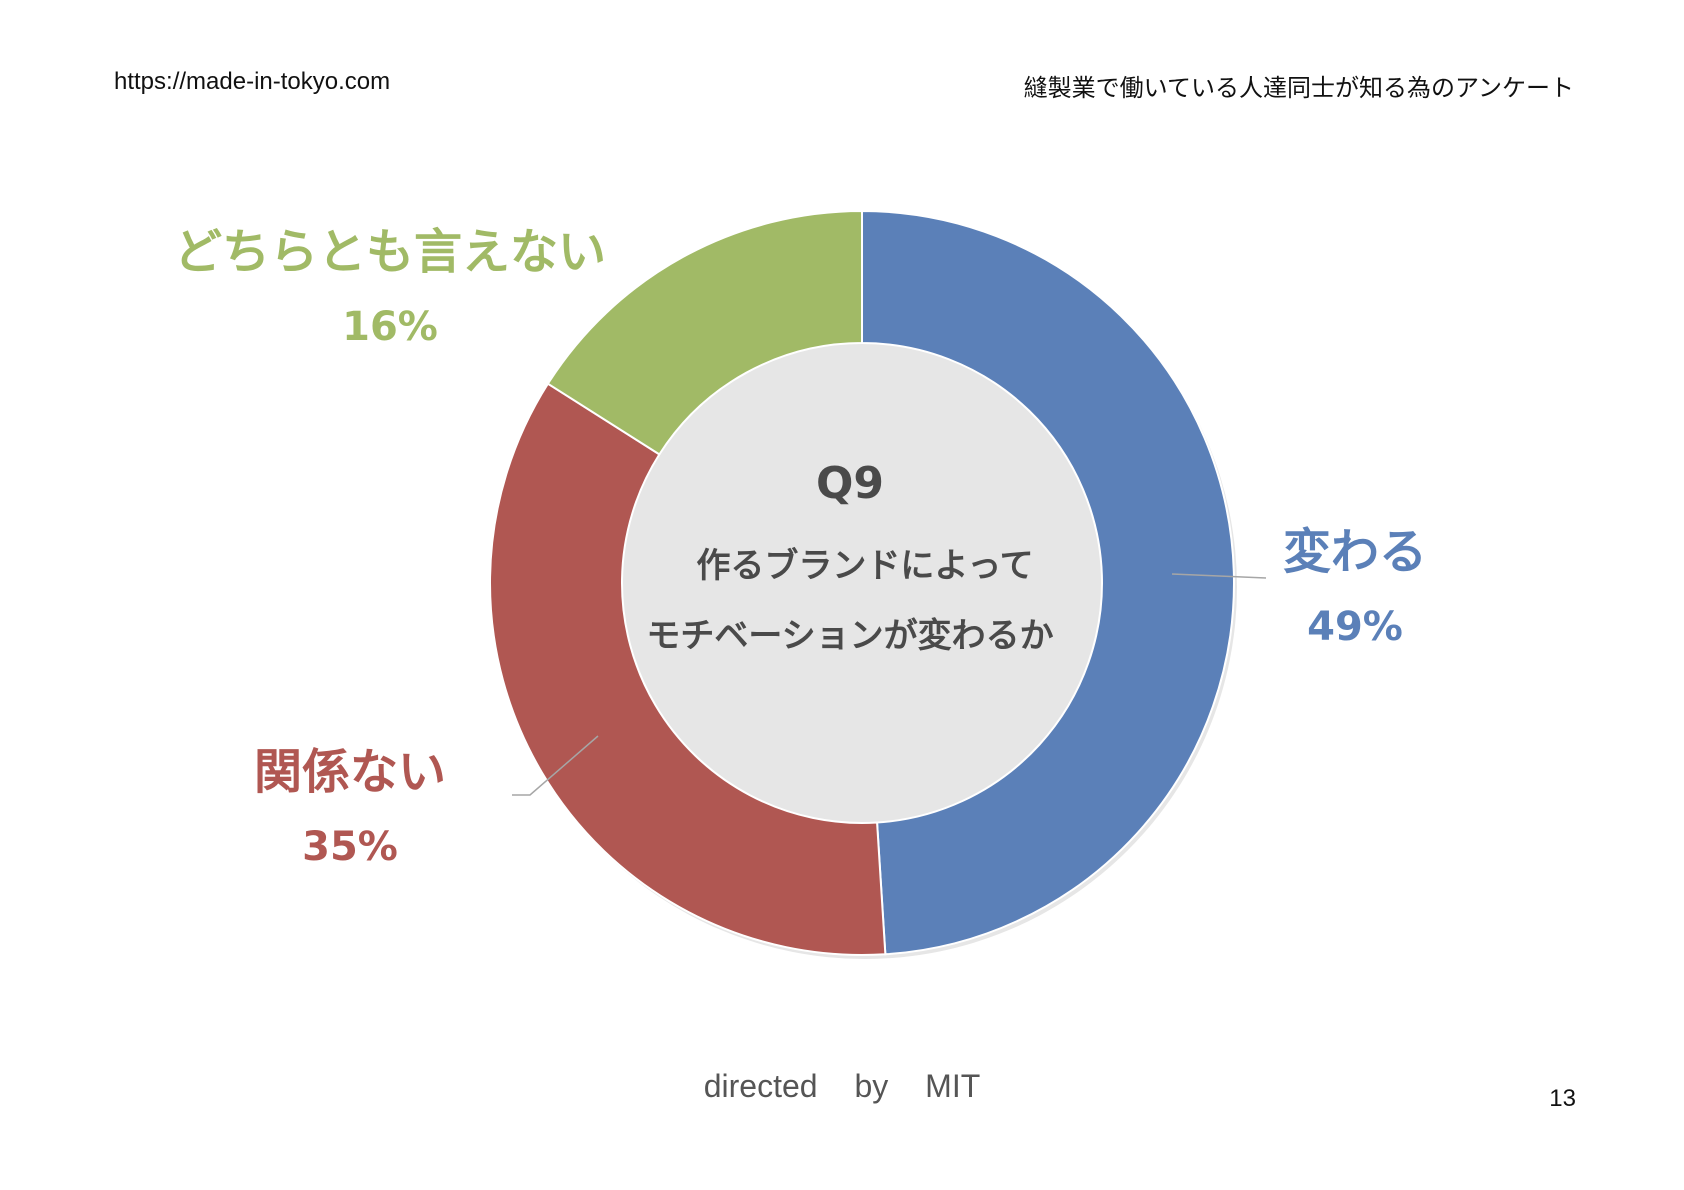  Describe the element at coordinates (842, 1086) in the screenshot. I see `footer-credit: directed by MIT` at that location.